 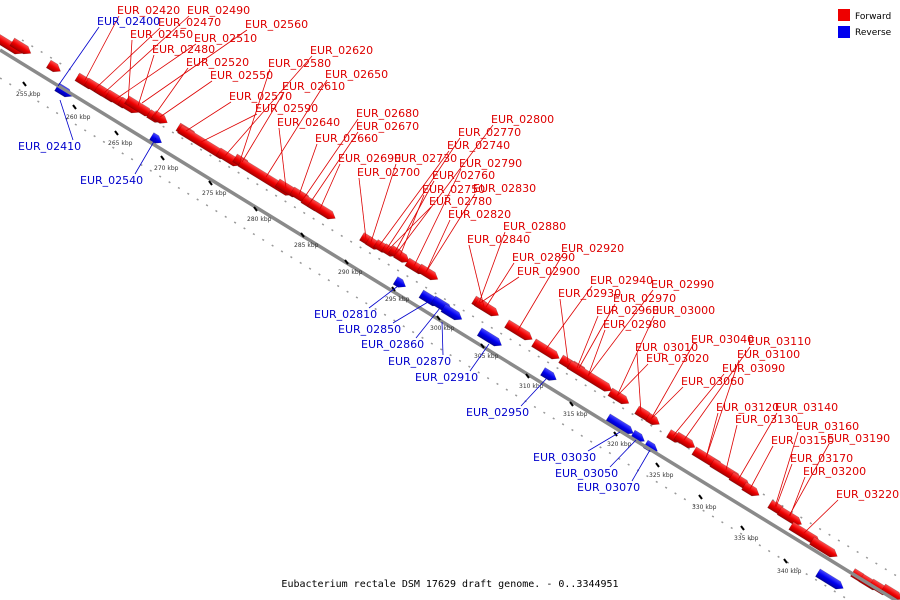 I want to click on tick-label: 305 kbp, so click(x=486, y=356).